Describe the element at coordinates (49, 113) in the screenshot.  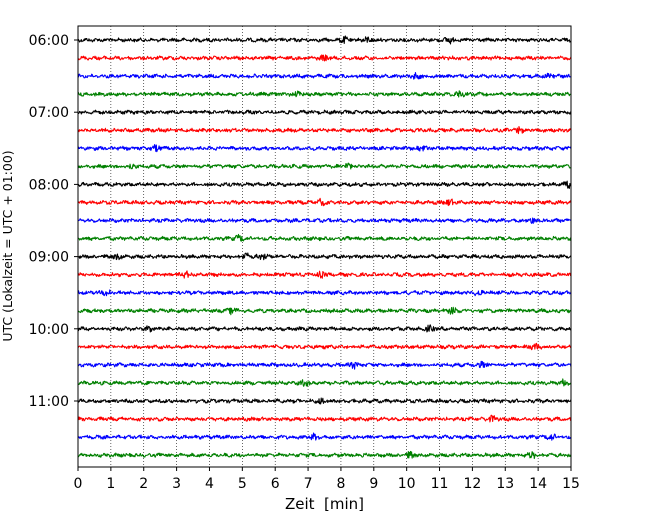
I see `y-tick-label: 07:00` at that location.